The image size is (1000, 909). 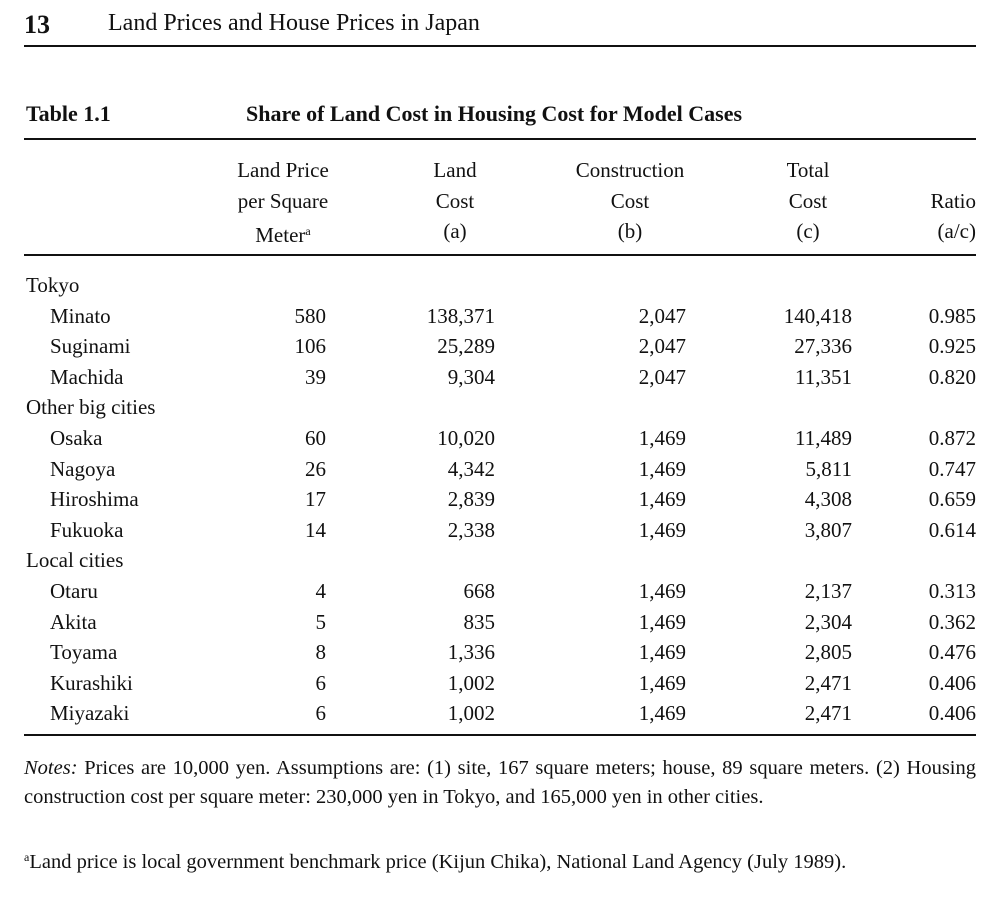 What do you see at coordinates (315, 529) in the screenshot?
I see `land-price-cell: 14` at bounding box center [315, 529].